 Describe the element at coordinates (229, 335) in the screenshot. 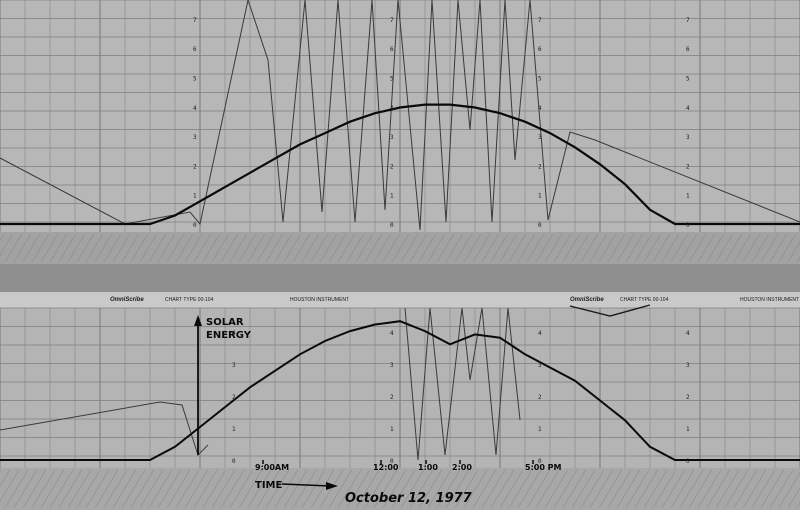

I see `solar-energy-label-line2: ENERGY` at that location.